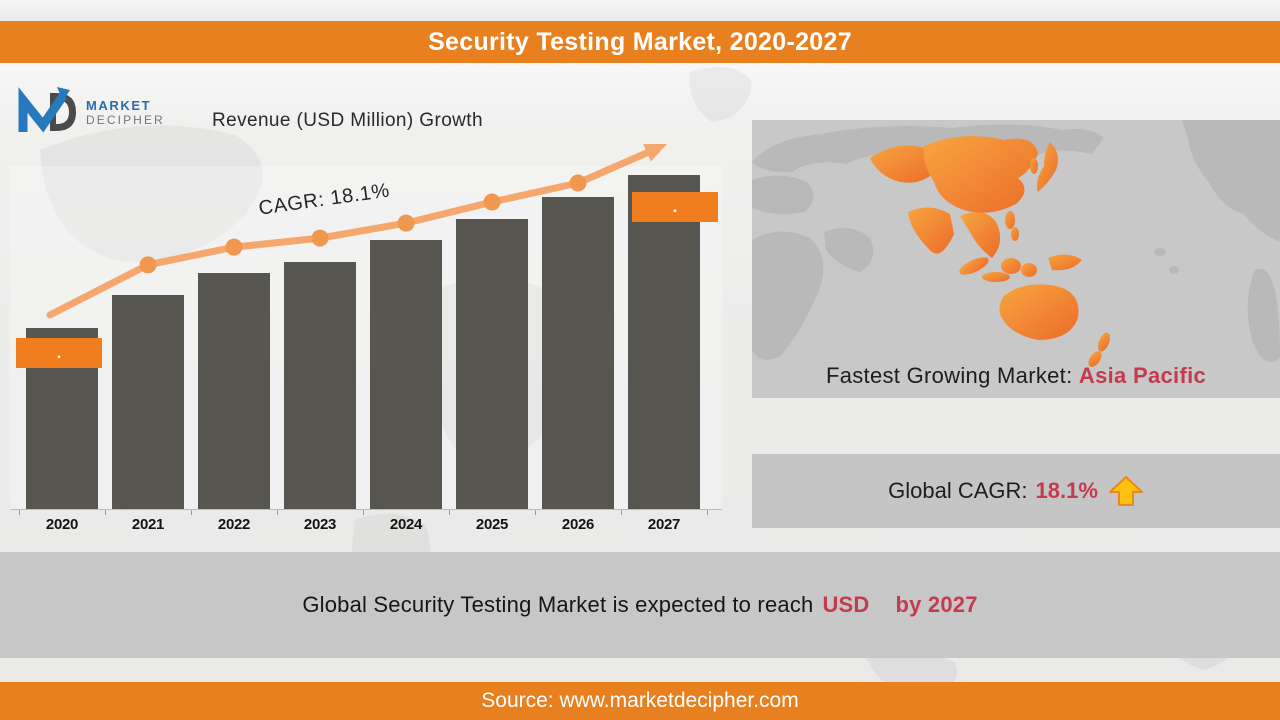 This screenshot has height=720, width=1280. Describe the element at coordinates (664, 524) in the screenshot. I see `x-axis-label: 2027` at that location.